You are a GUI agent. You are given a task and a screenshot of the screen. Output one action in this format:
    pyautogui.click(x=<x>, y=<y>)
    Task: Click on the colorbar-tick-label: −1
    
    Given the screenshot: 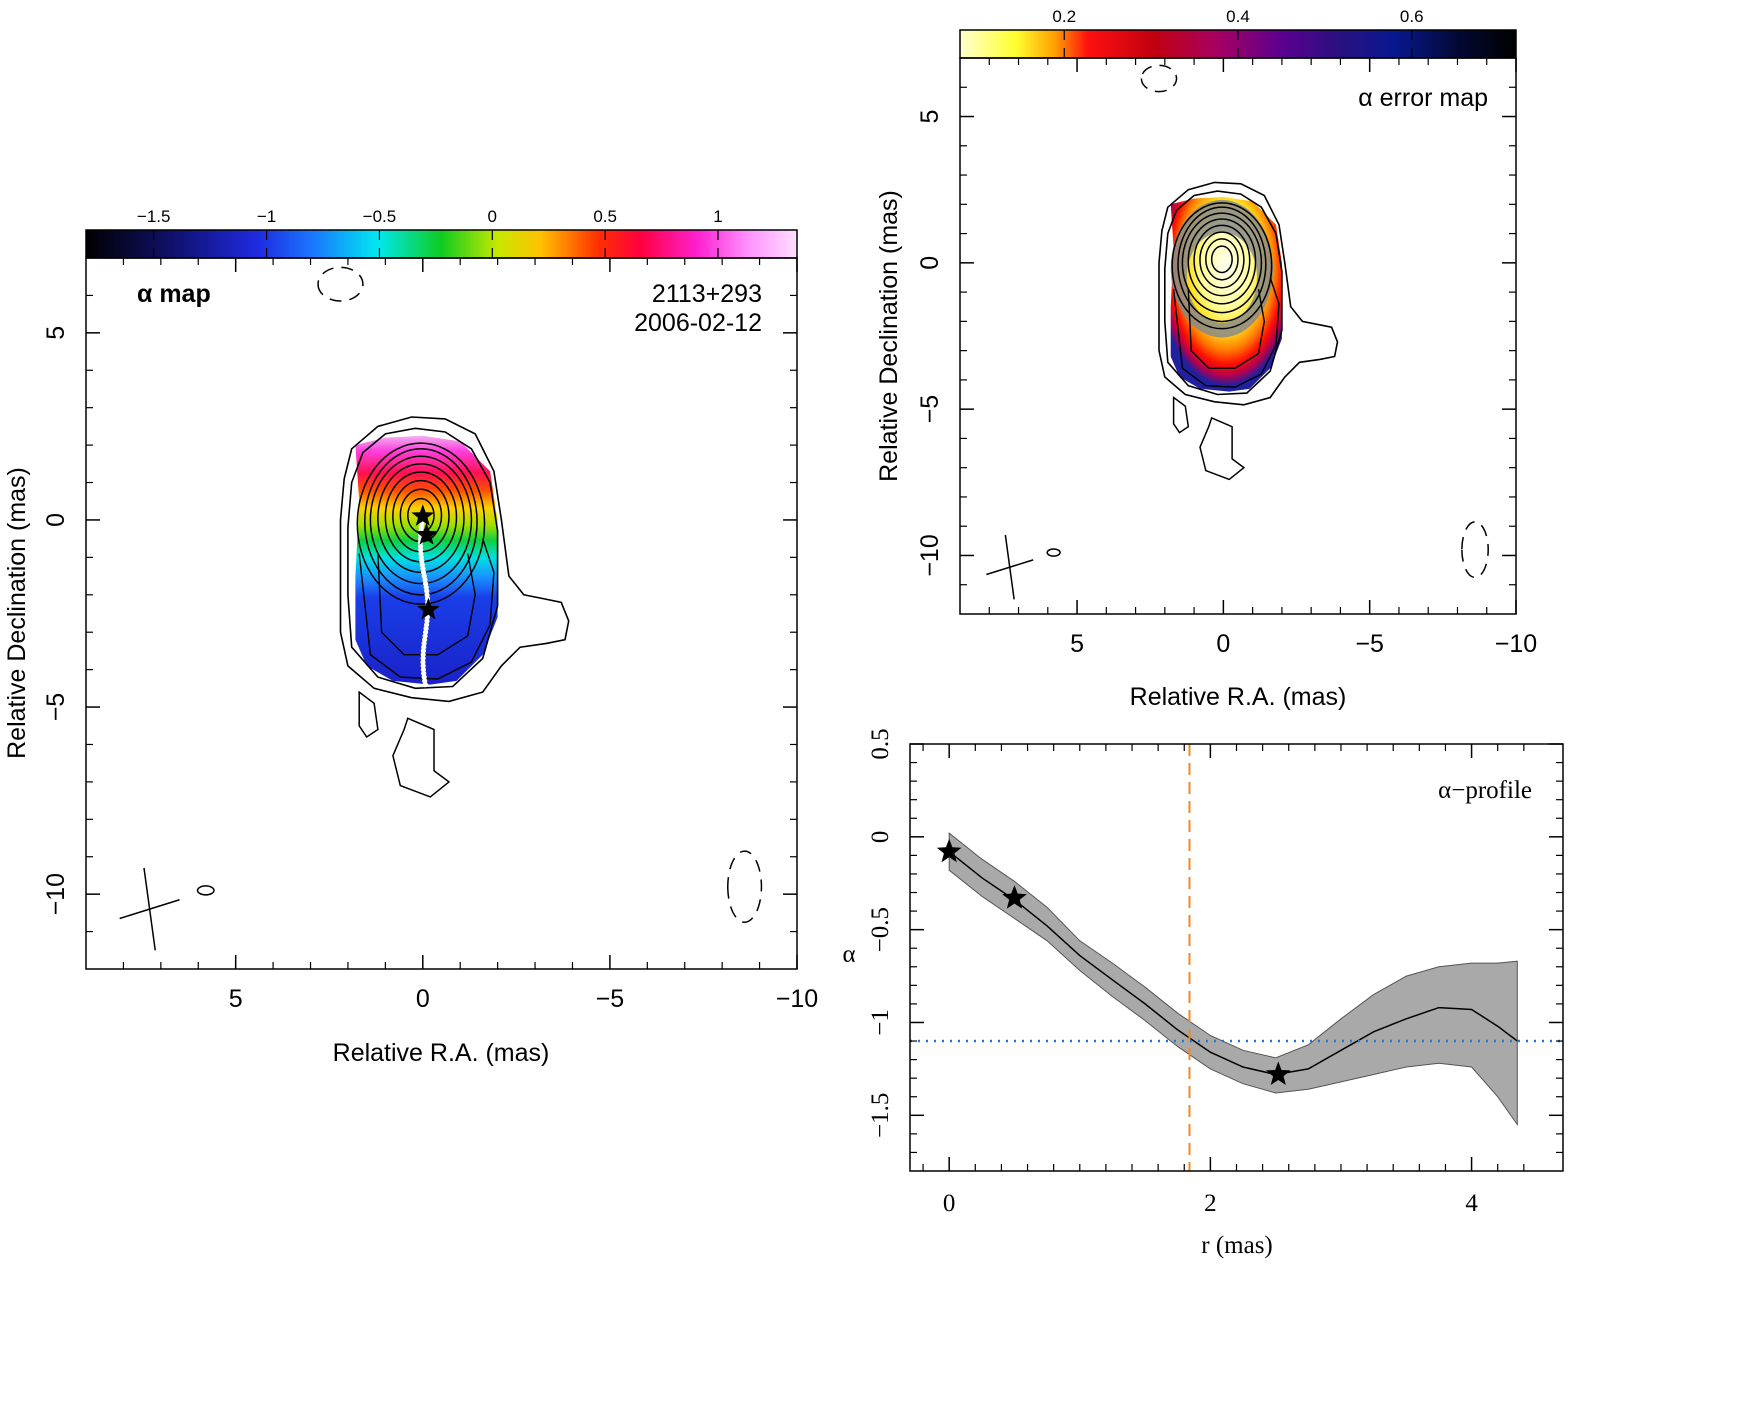 What is the action you would take?
    pyautogui.click(x=266, y=216)
    